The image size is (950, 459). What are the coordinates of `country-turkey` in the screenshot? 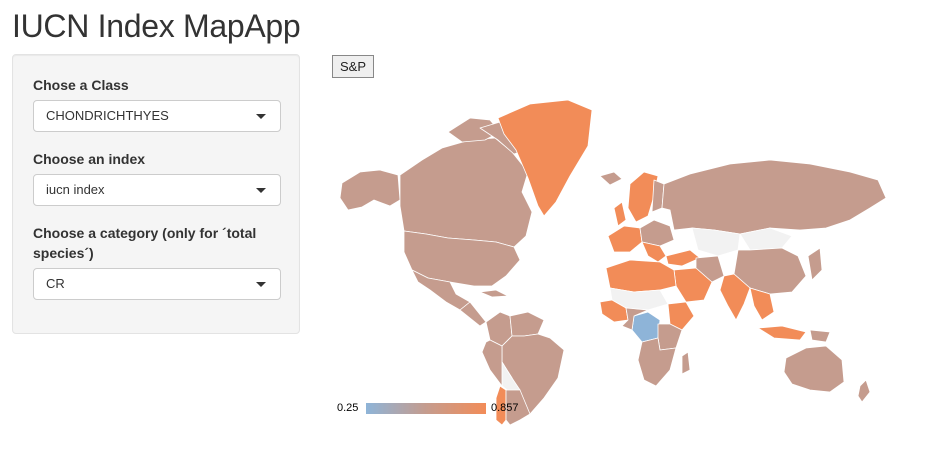 It's located at (683, 258).